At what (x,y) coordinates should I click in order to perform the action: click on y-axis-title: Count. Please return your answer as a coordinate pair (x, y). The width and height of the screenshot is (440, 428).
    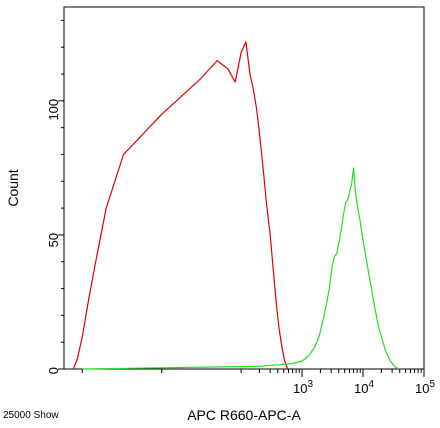
    Looking at the image, I should click on (13, 187).